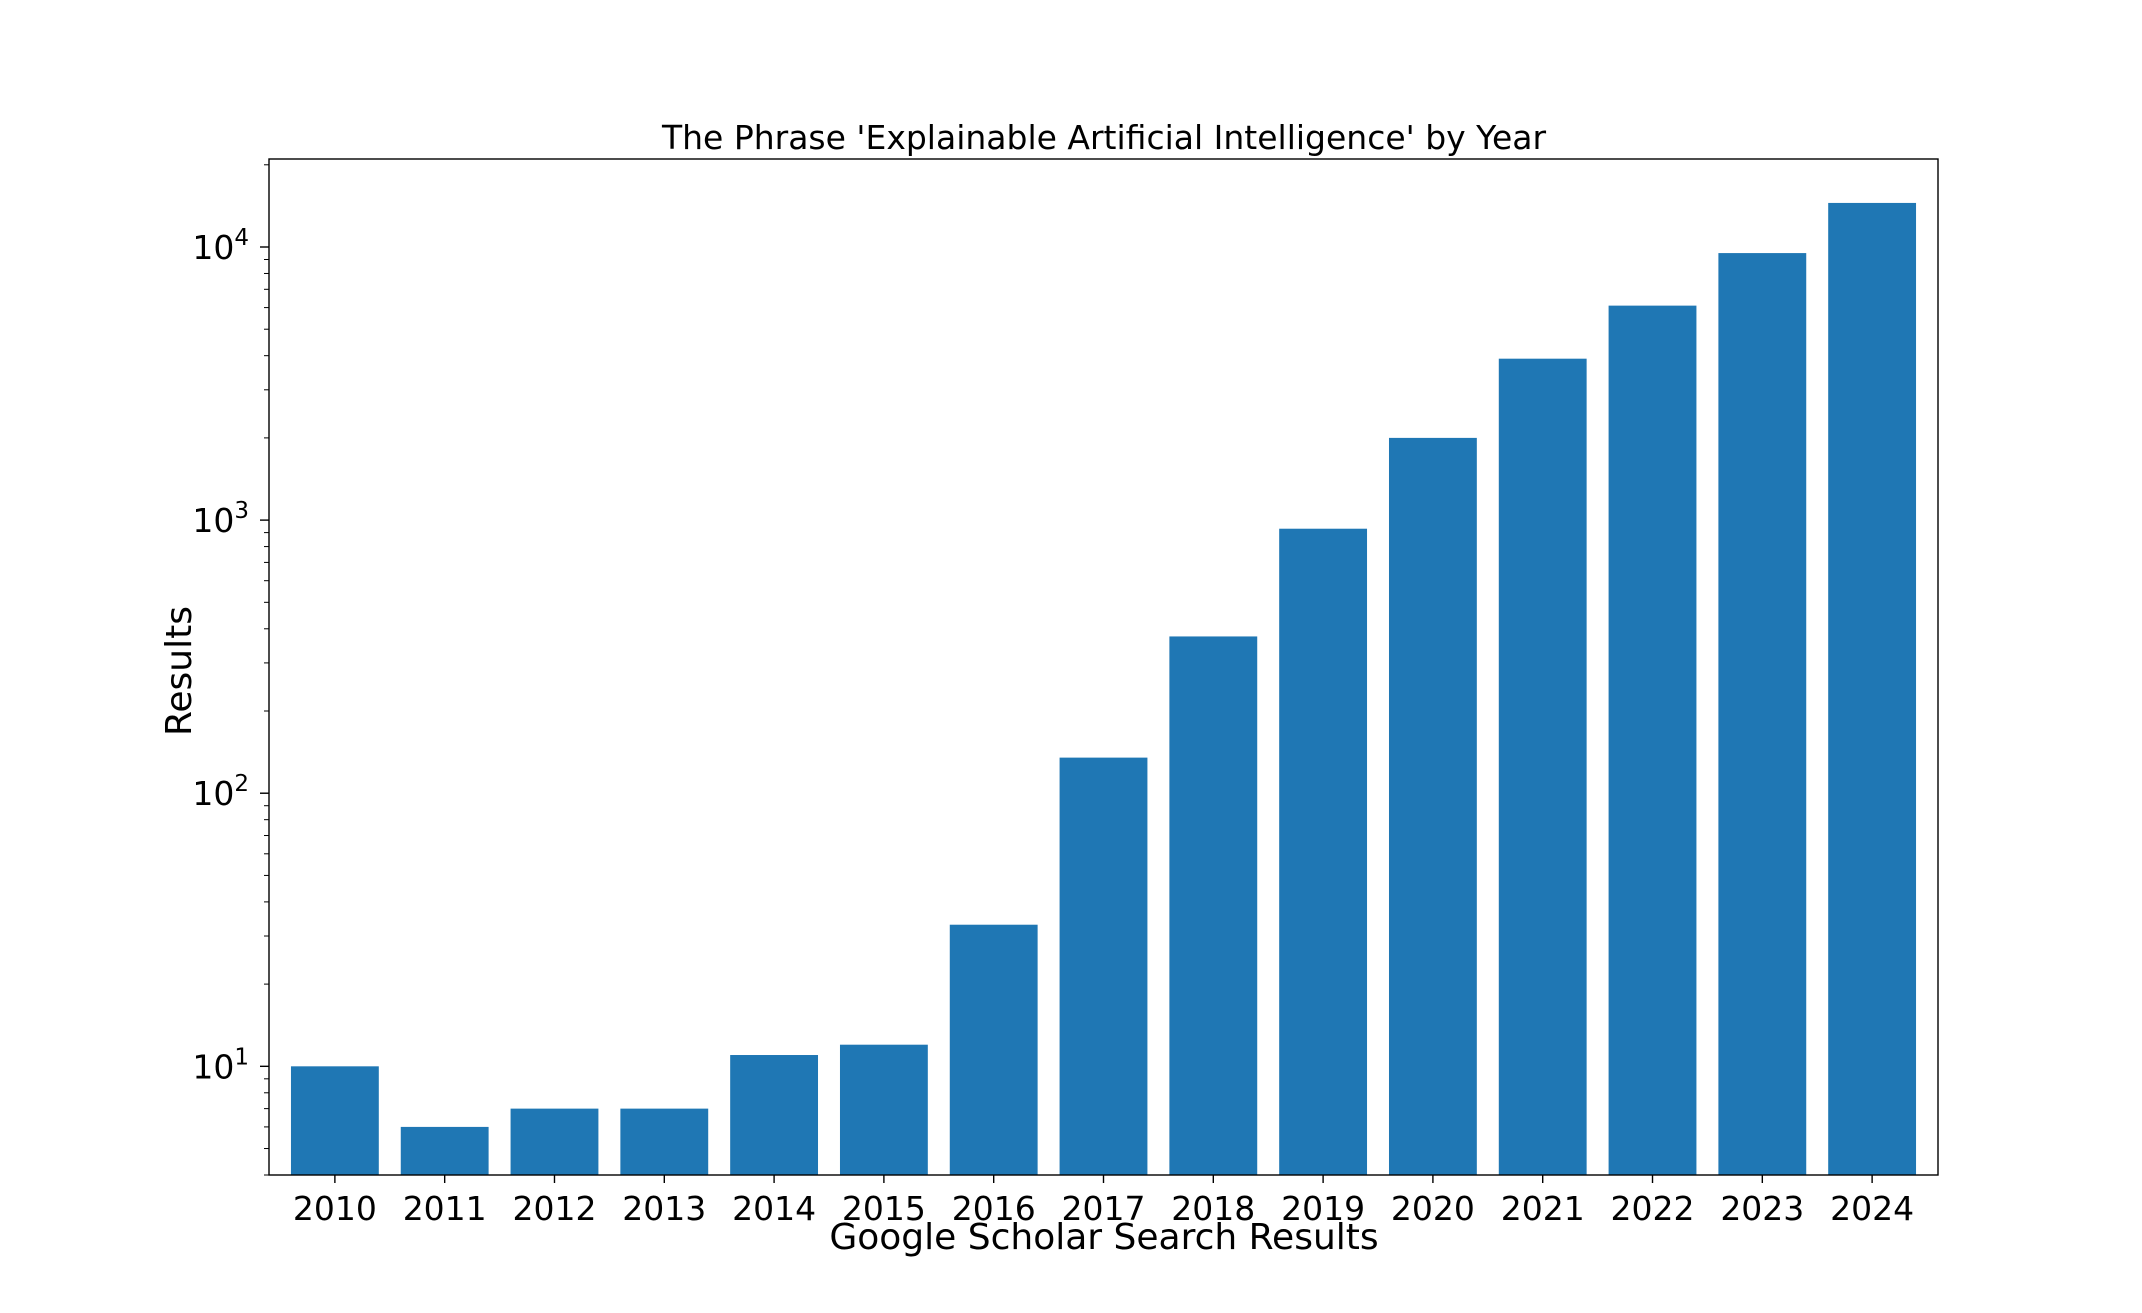  What do you see at coordinates (1542, 766) in the screenshot?
I see `bar-2021` at bounding box center [1542, 766].